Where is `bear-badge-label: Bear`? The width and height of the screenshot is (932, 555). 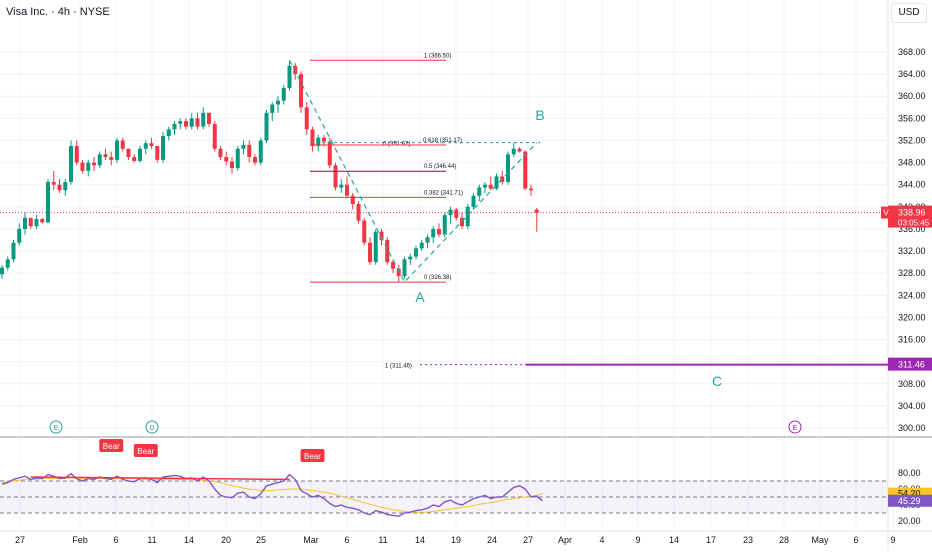
bear-badge-label: Bear is located at coordinates (145, 451).